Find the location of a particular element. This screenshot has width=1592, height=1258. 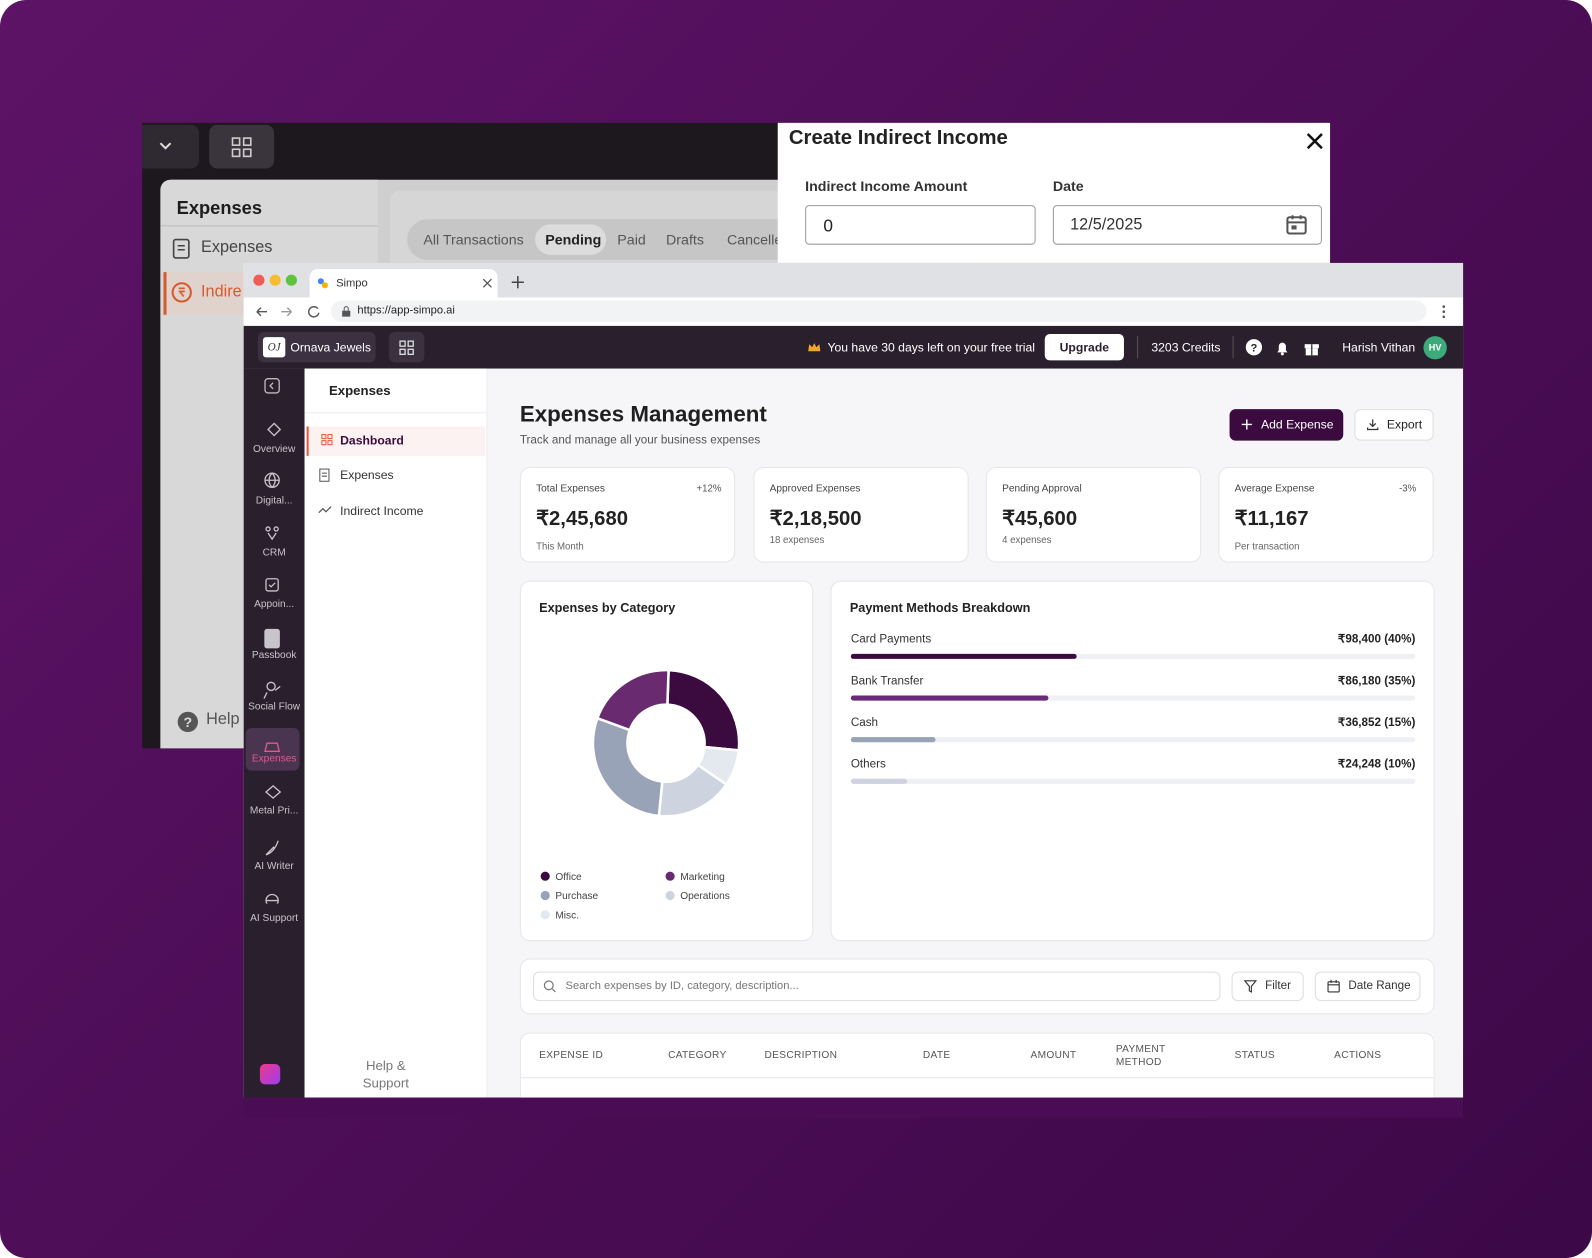

legend-label: Office is located at coordinates (568, 877).